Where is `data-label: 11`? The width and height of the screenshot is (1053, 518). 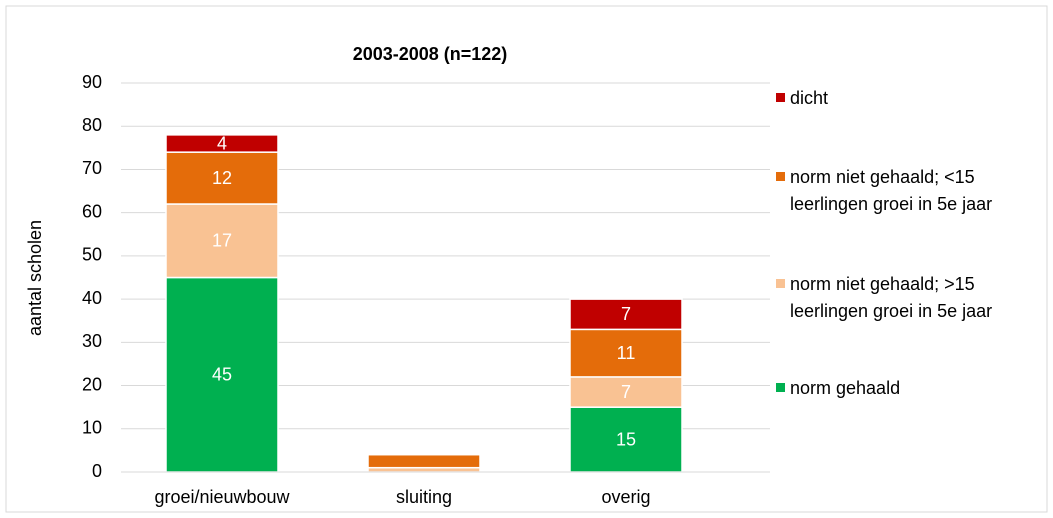 data-label: 11 is located at coordinates (626, 353).